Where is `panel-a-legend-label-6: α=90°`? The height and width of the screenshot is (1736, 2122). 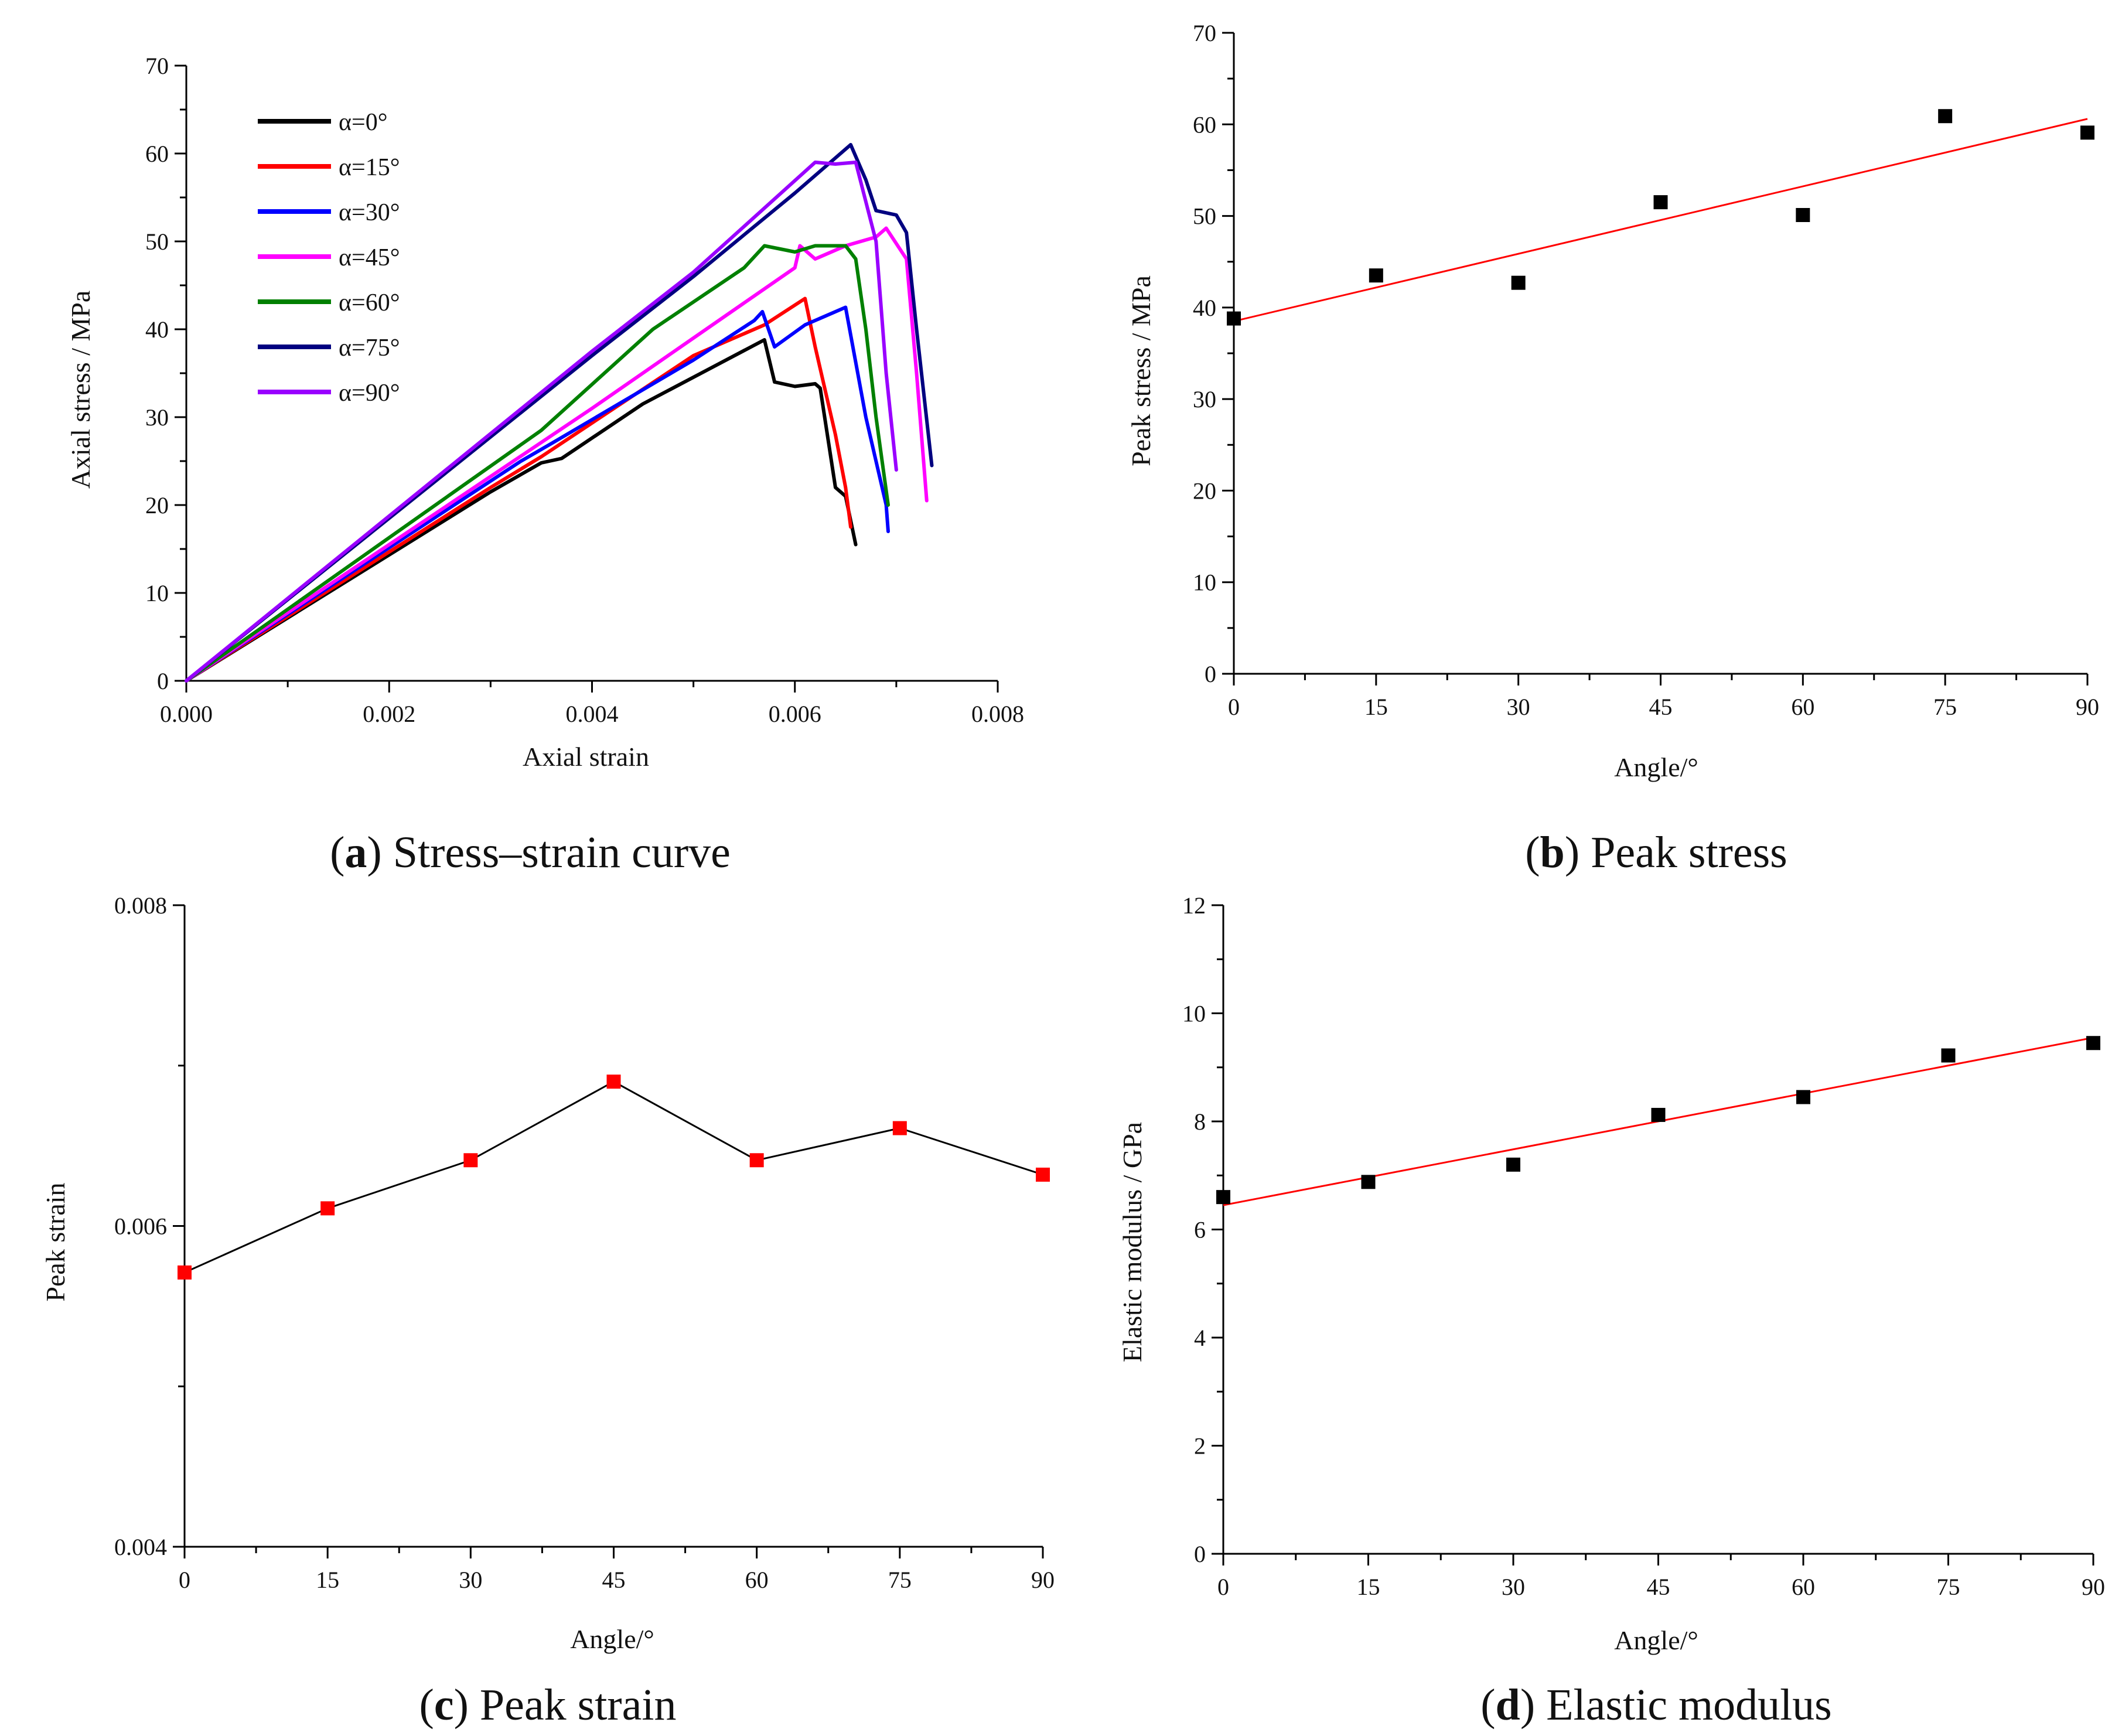 panel-a-legend-label-6: α=90° is located at coordinates (369, 393).